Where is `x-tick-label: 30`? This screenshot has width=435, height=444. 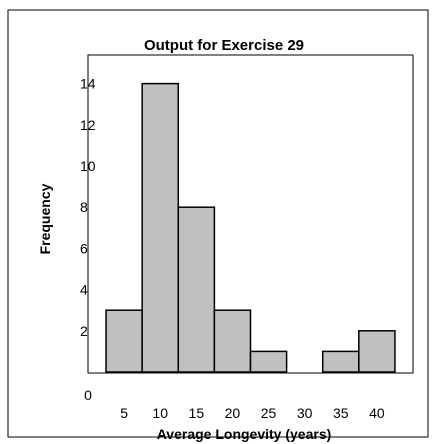
x-tick-label: 30 is located at coordinates (305, 413).